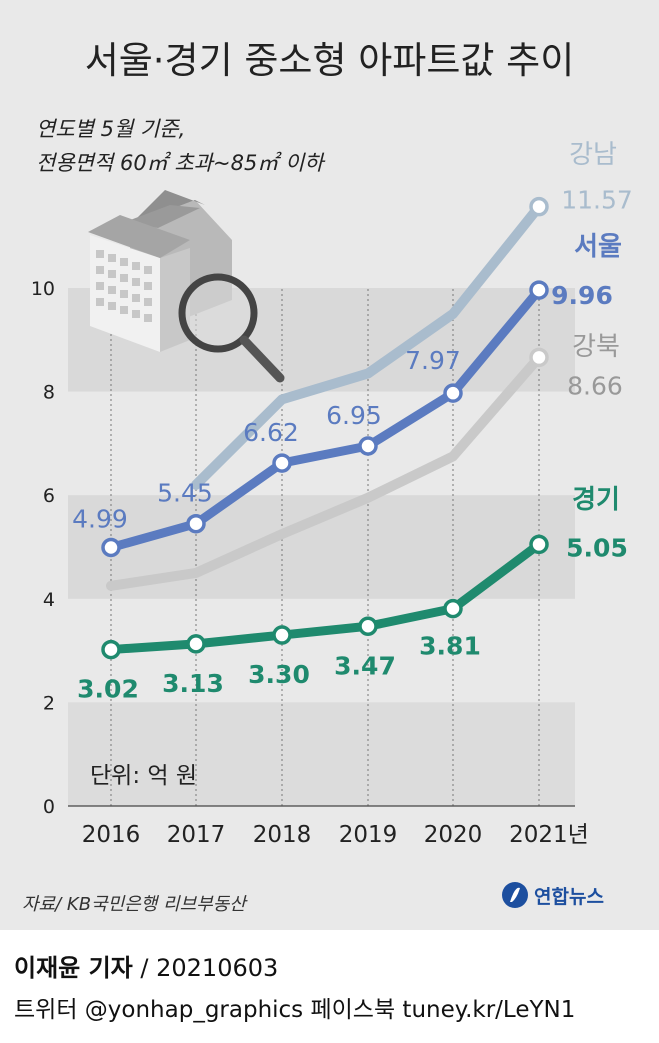 The image size is (659, 1043). I want to click on social-links: 트위터 @yonhap_graphics 페이스북 tuney.kr/LeYN1, so click(295, 1010).